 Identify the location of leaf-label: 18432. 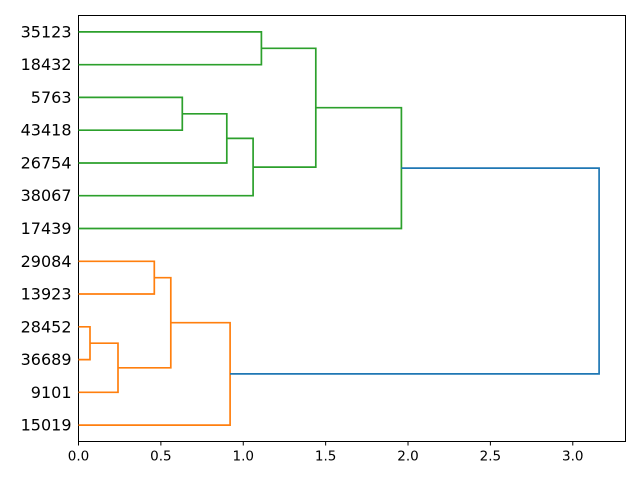
(46, 64).